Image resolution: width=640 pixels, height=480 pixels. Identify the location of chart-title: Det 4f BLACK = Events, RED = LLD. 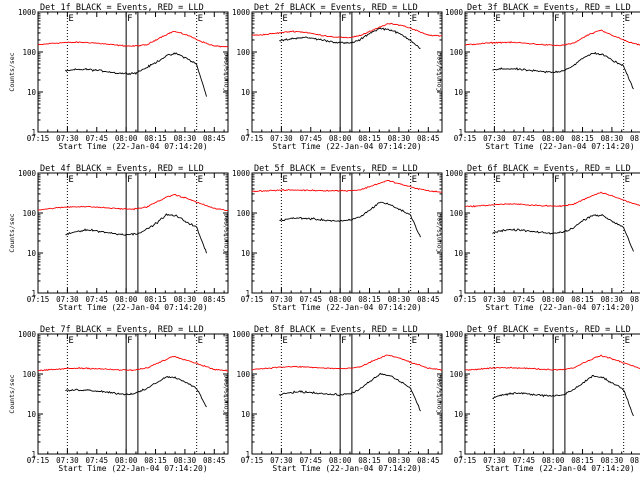
(122, 169).